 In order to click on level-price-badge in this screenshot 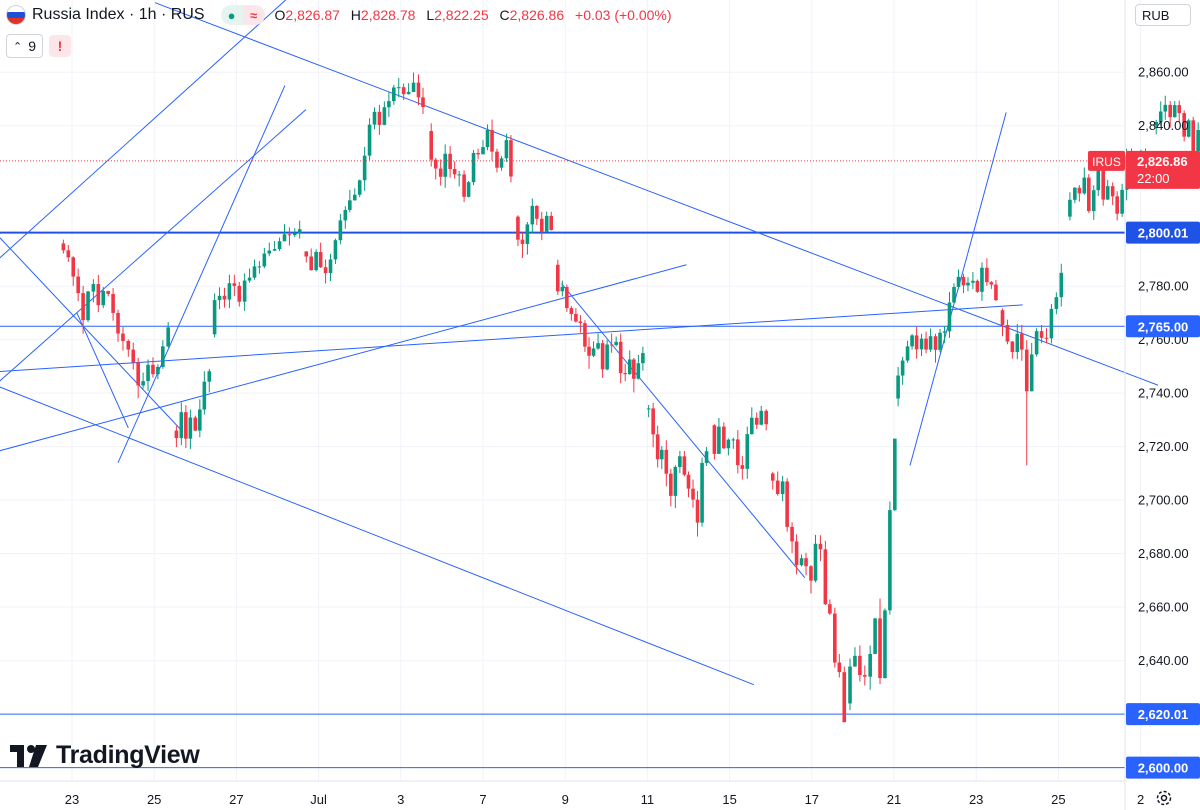, I will do `click(1163, 714)`.